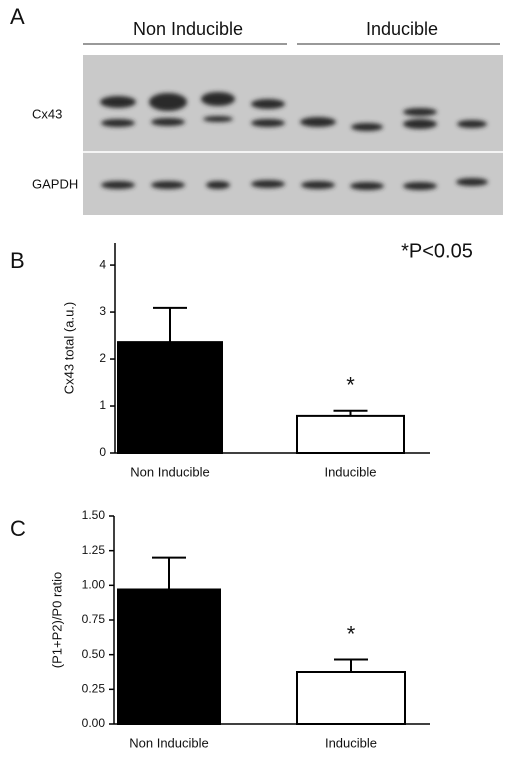 The width and height of the screenshot is (509, 758). What do you see at coordinates (102, 264) in the screenshot?
I see `y-tick-label: 4` at bounding box center [102, 264].